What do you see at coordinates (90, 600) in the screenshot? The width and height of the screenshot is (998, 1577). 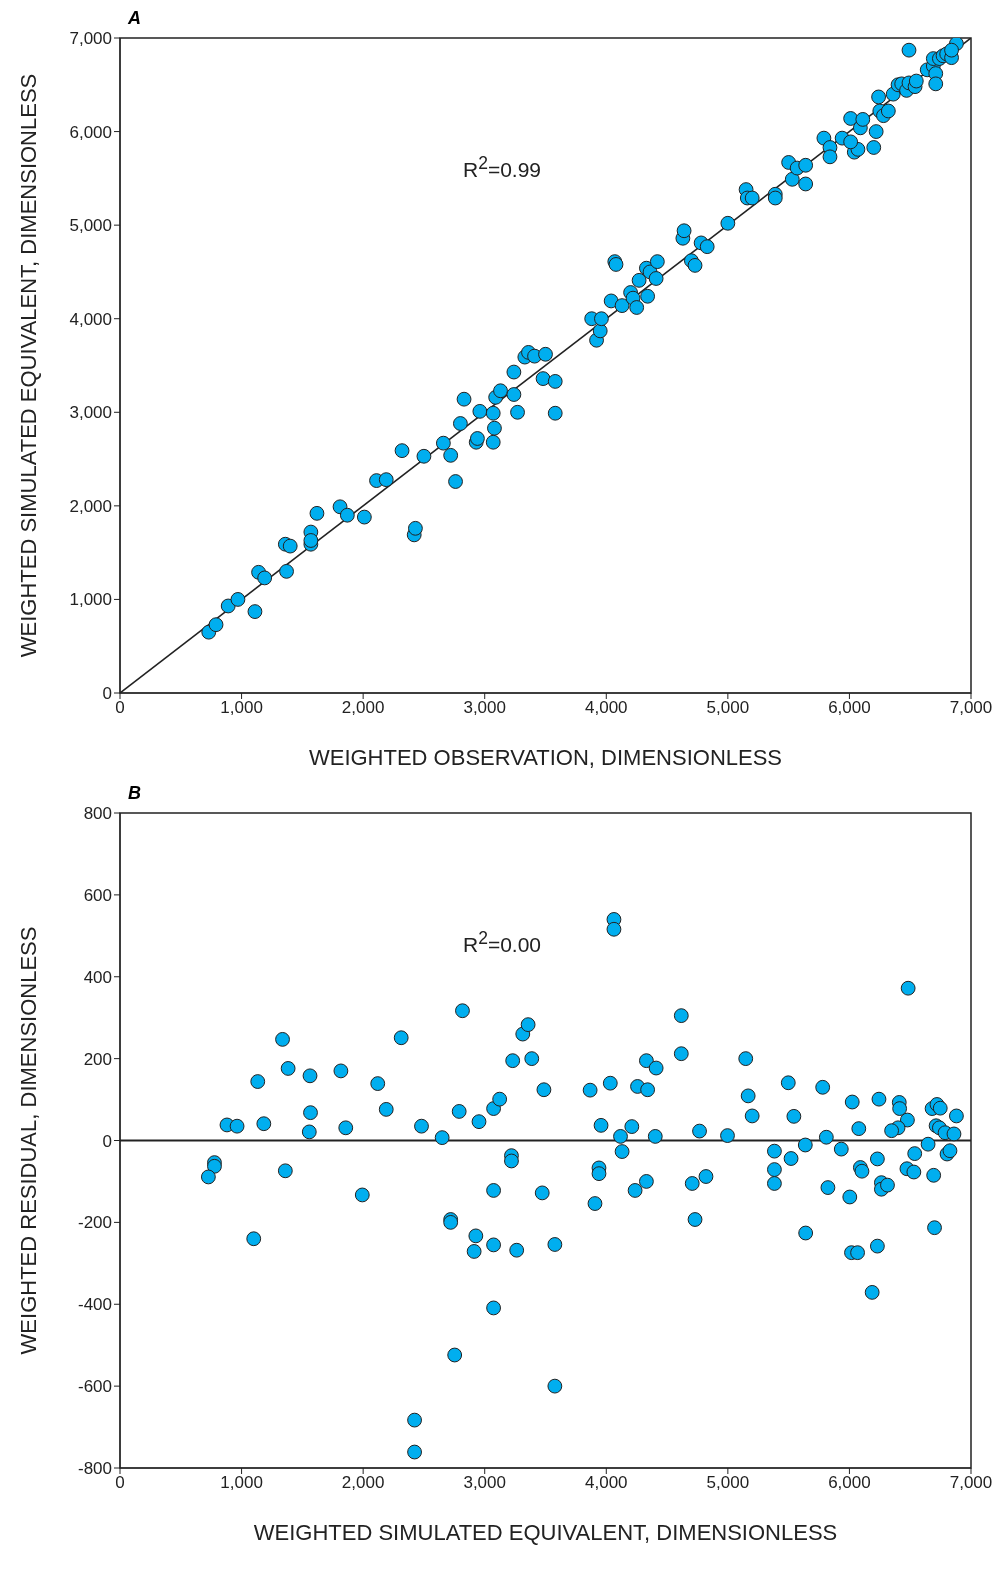 I see `y-tick-label: 1,000` at bounding box center [90, 600].